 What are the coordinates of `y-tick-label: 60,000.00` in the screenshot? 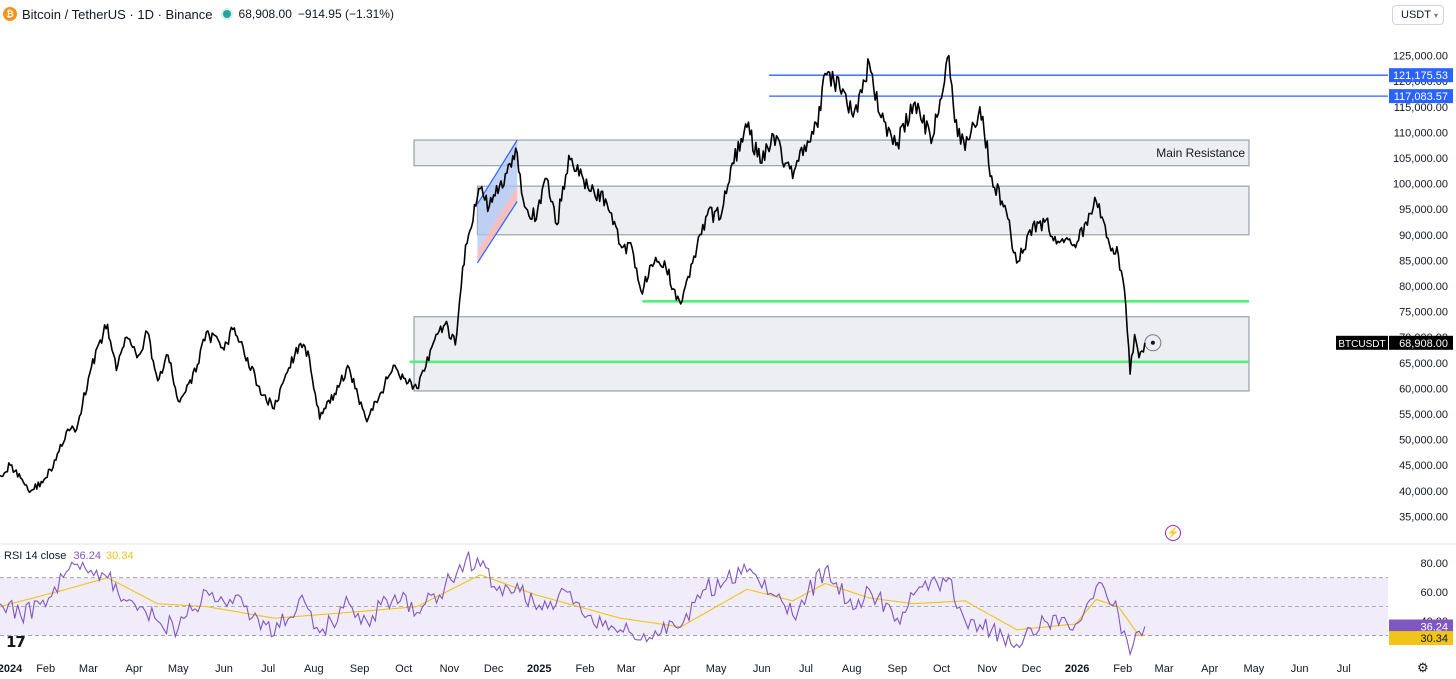 It's located at (1423, 389).